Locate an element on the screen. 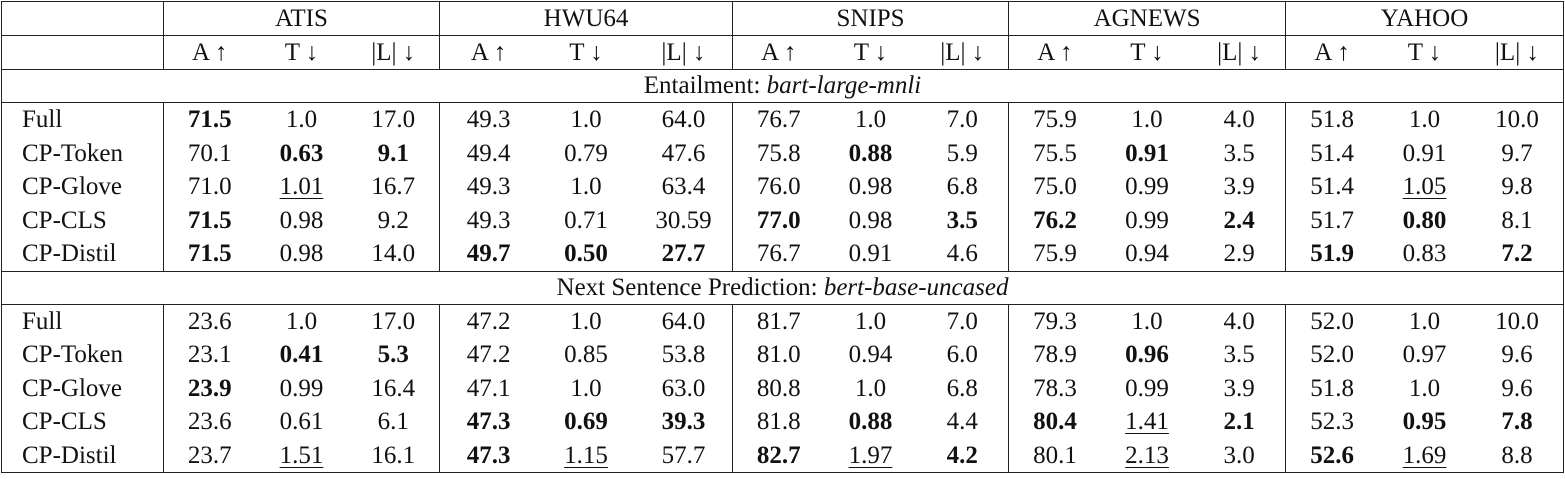 The image size is (1565, 479). section-title: Entailment: bart-large-mnli is located at coordinates (782, 86).